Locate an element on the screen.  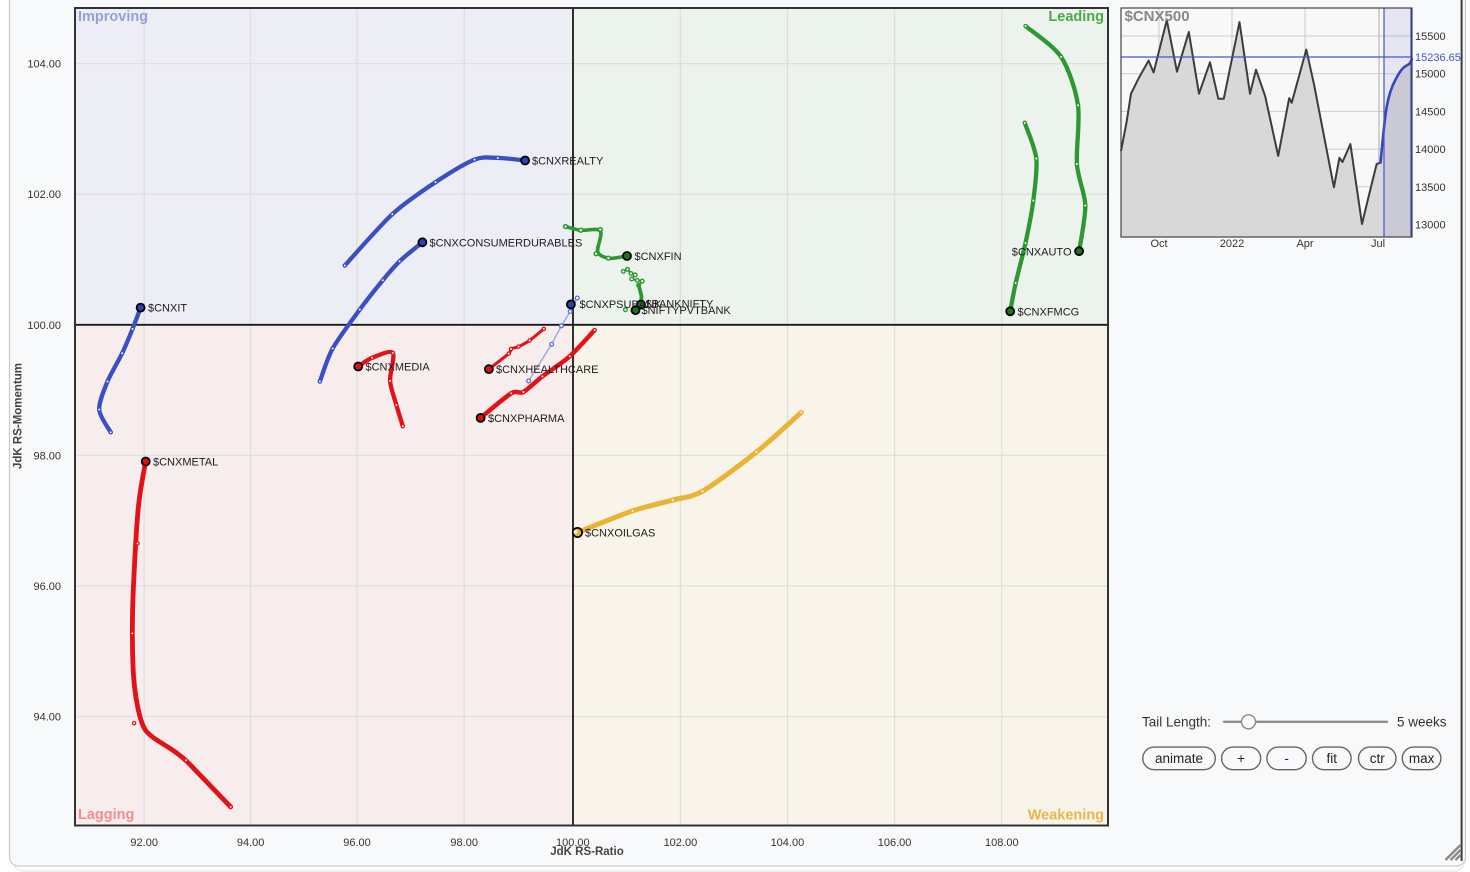
svg-text: max is located at coordinates (1422, 758).